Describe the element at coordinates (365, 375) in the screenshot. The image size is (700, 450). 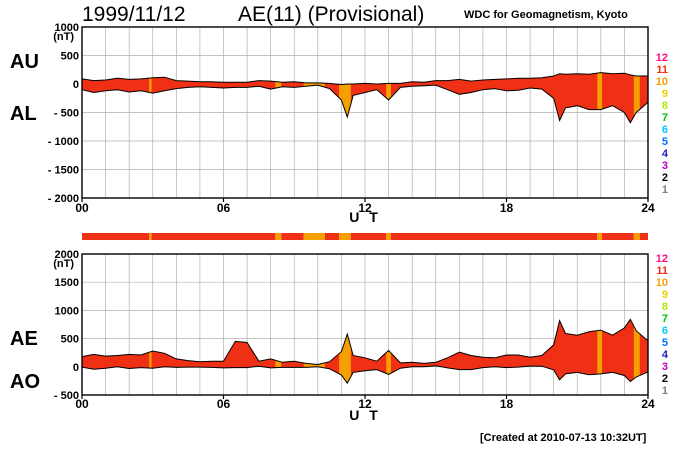
I see `series-line-ao` at that location.